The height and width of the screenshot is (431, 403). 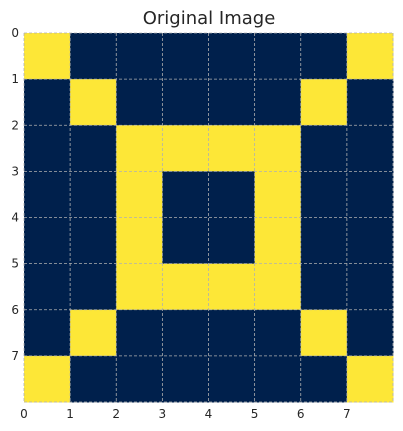 I want to click on x-axis-ticks: 0 1 2 3 4 5 6 7, so click(x=185, y=414).